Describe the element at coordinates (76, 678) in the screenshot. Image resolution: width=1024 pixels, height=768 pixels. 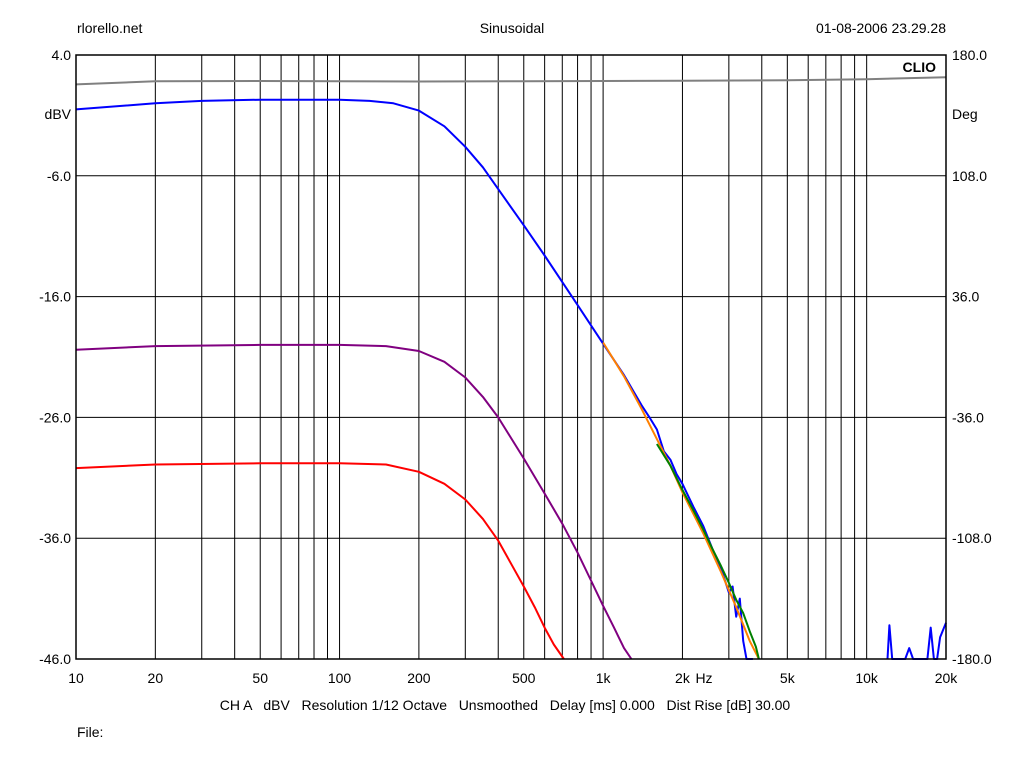
I see `x-tick-label: 10` at that location.